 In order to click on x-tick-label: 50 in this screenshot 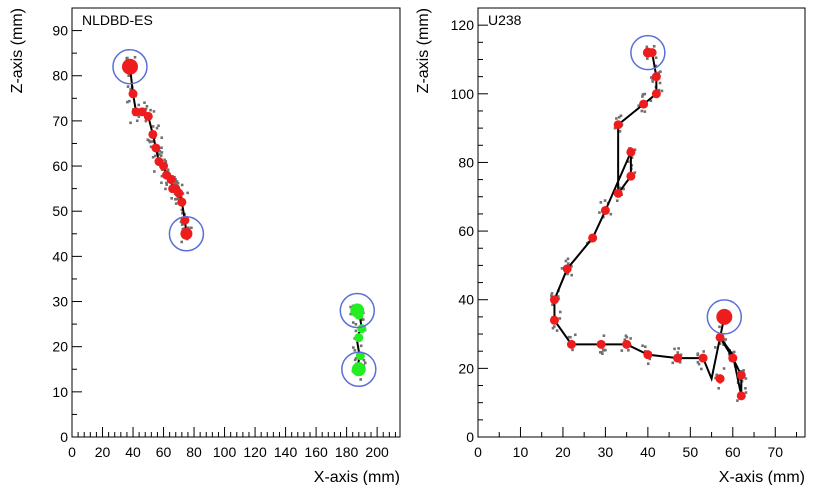, I will do `click(691, 452)`.